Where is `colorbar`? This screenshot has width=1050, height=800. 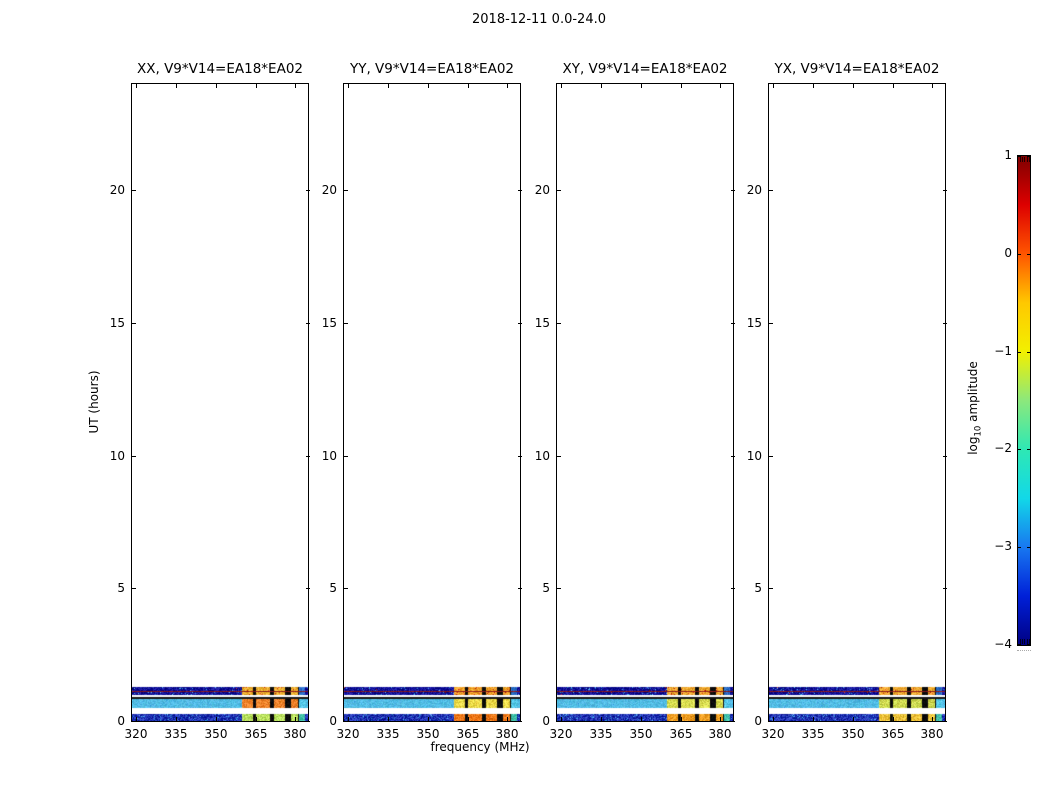 colorbar is located at coordinates (1024, 400).